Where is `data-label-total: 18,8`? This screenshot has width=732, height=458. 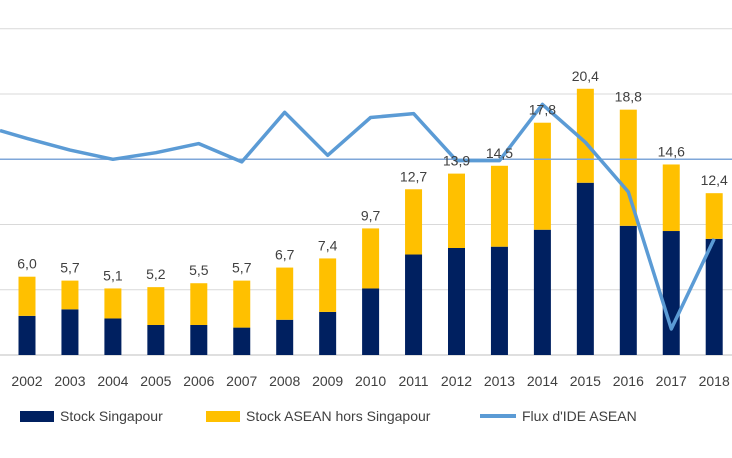
data-label-total: 18,8 is located at coordinates (628, 97).